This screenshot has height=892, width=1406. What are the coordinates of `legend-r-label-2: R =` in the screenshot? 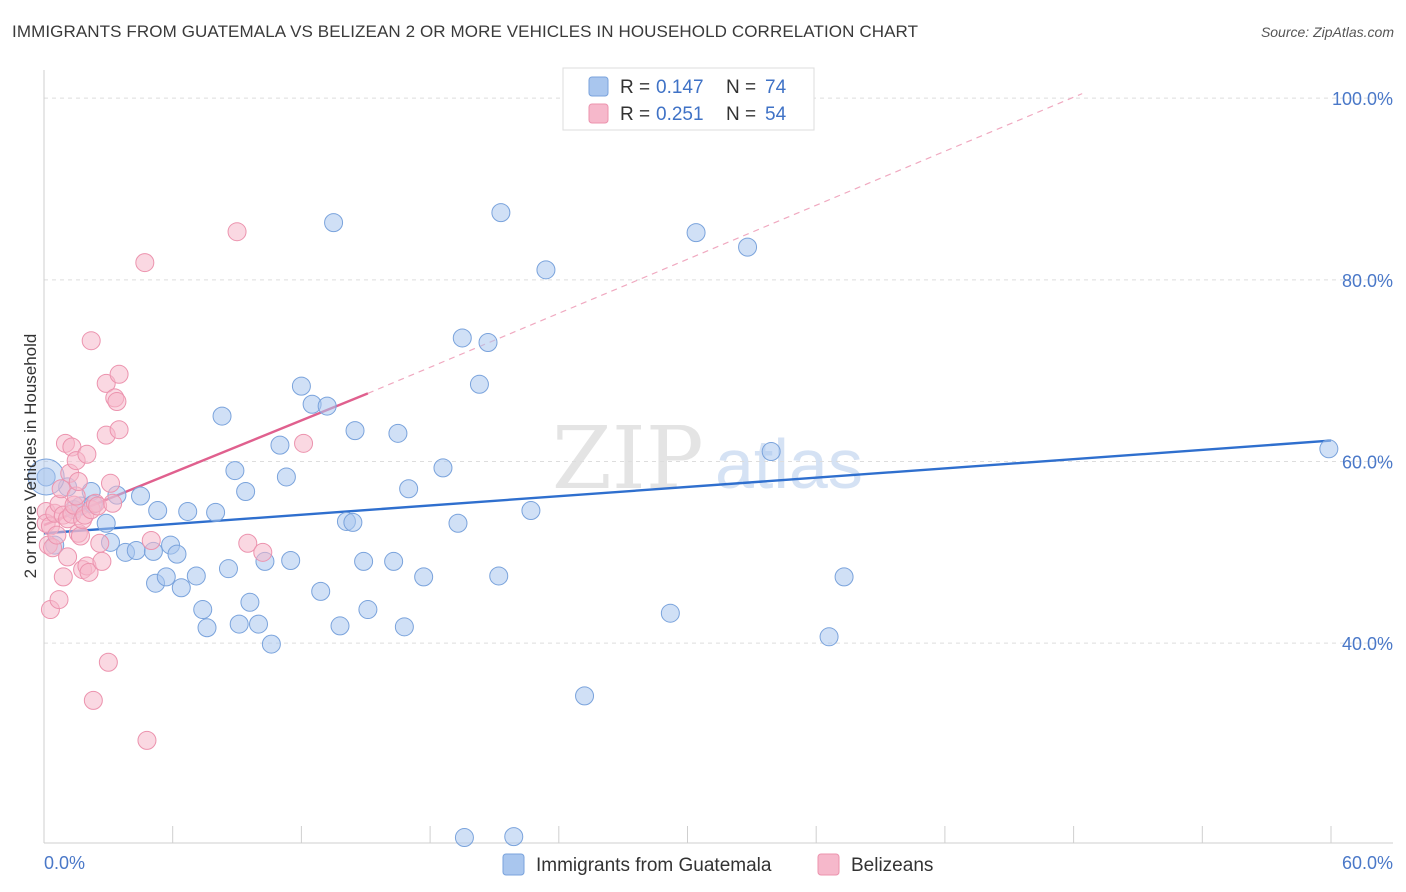 It's located at (635, 114).